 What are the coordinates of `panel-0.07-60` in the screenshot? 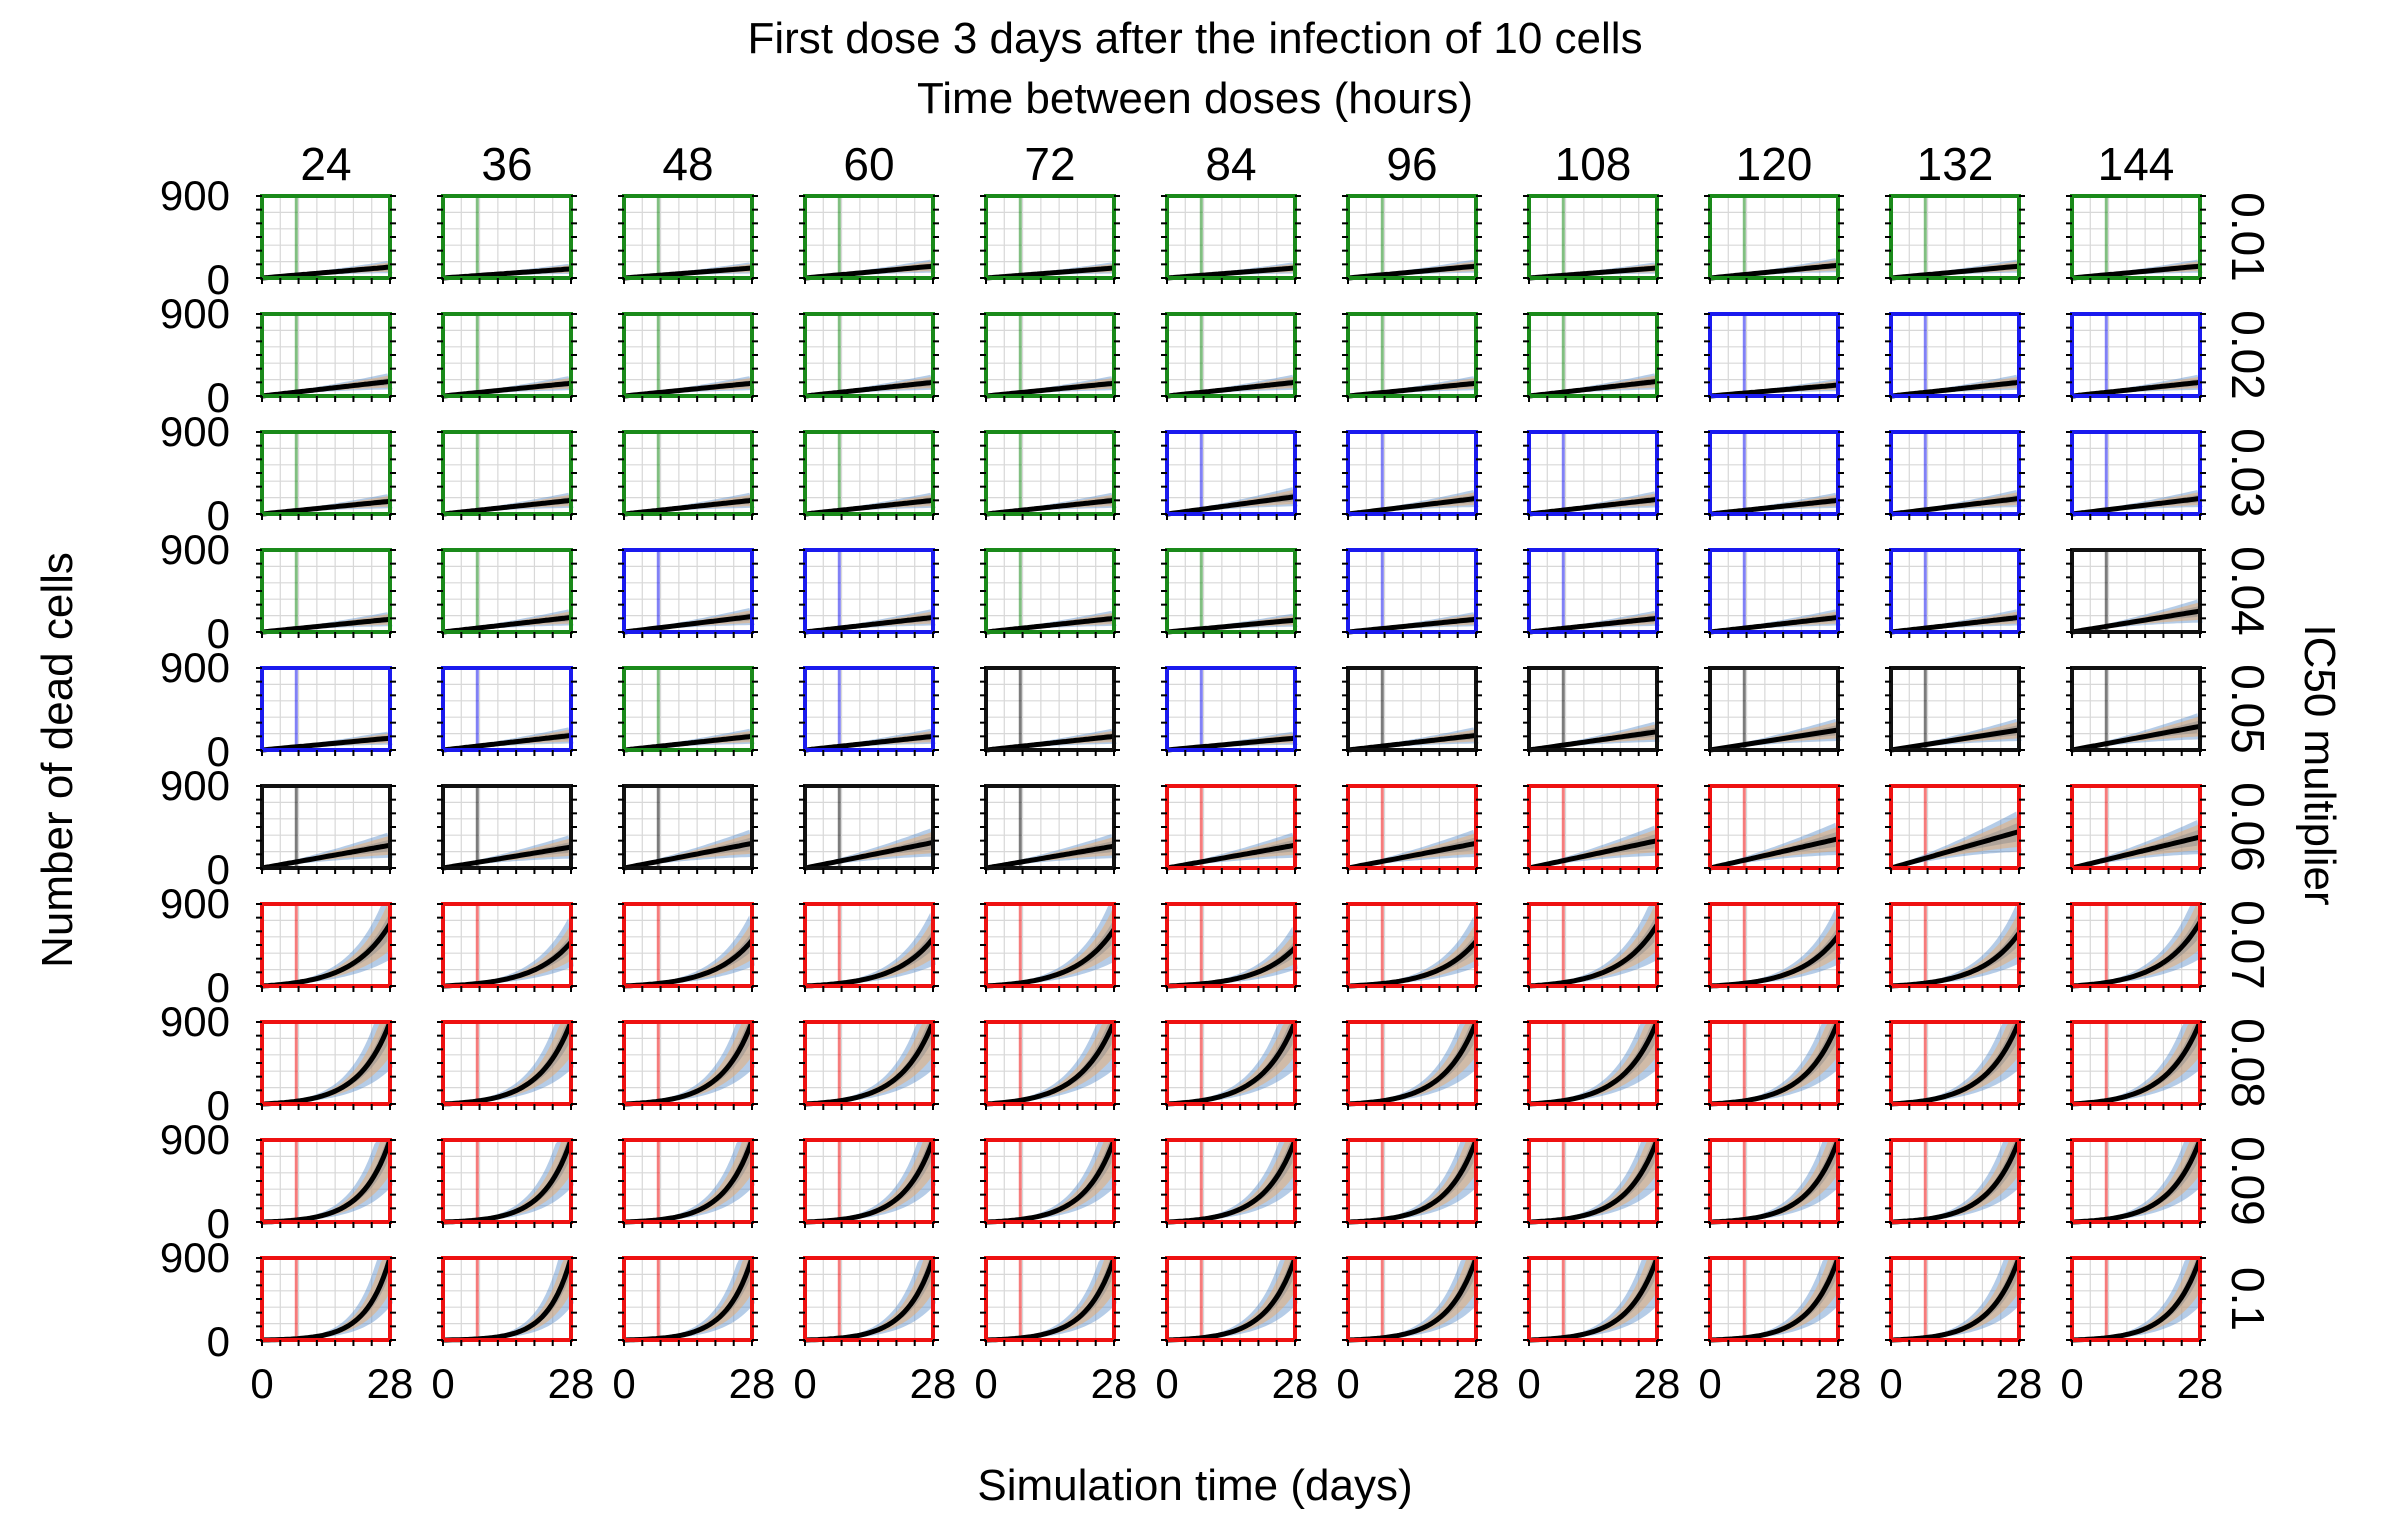 It's located at (869, 947).